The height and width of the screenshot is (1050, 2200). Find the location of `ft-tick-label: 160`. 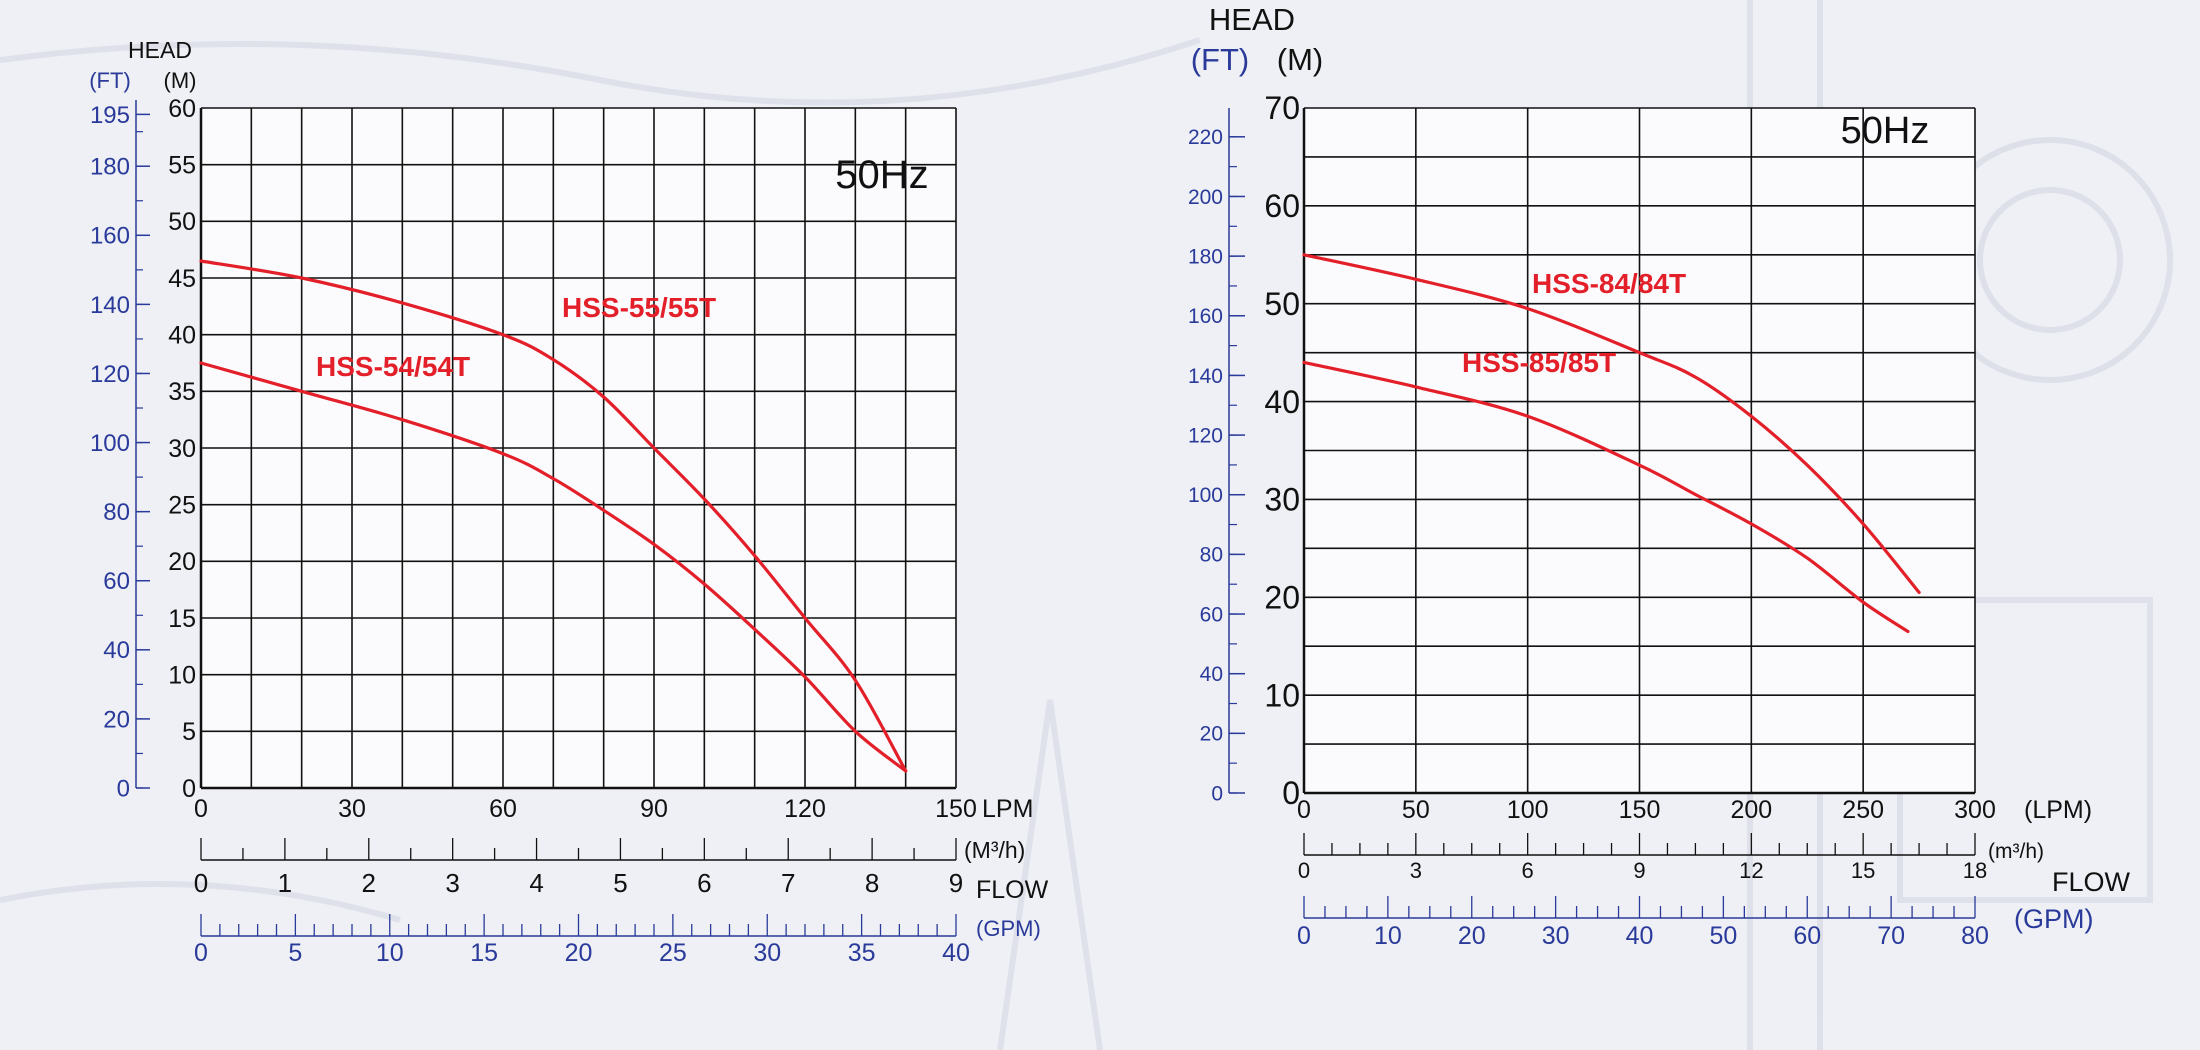

ft-tick-label: 160 is located at coordinates (1205, 316).